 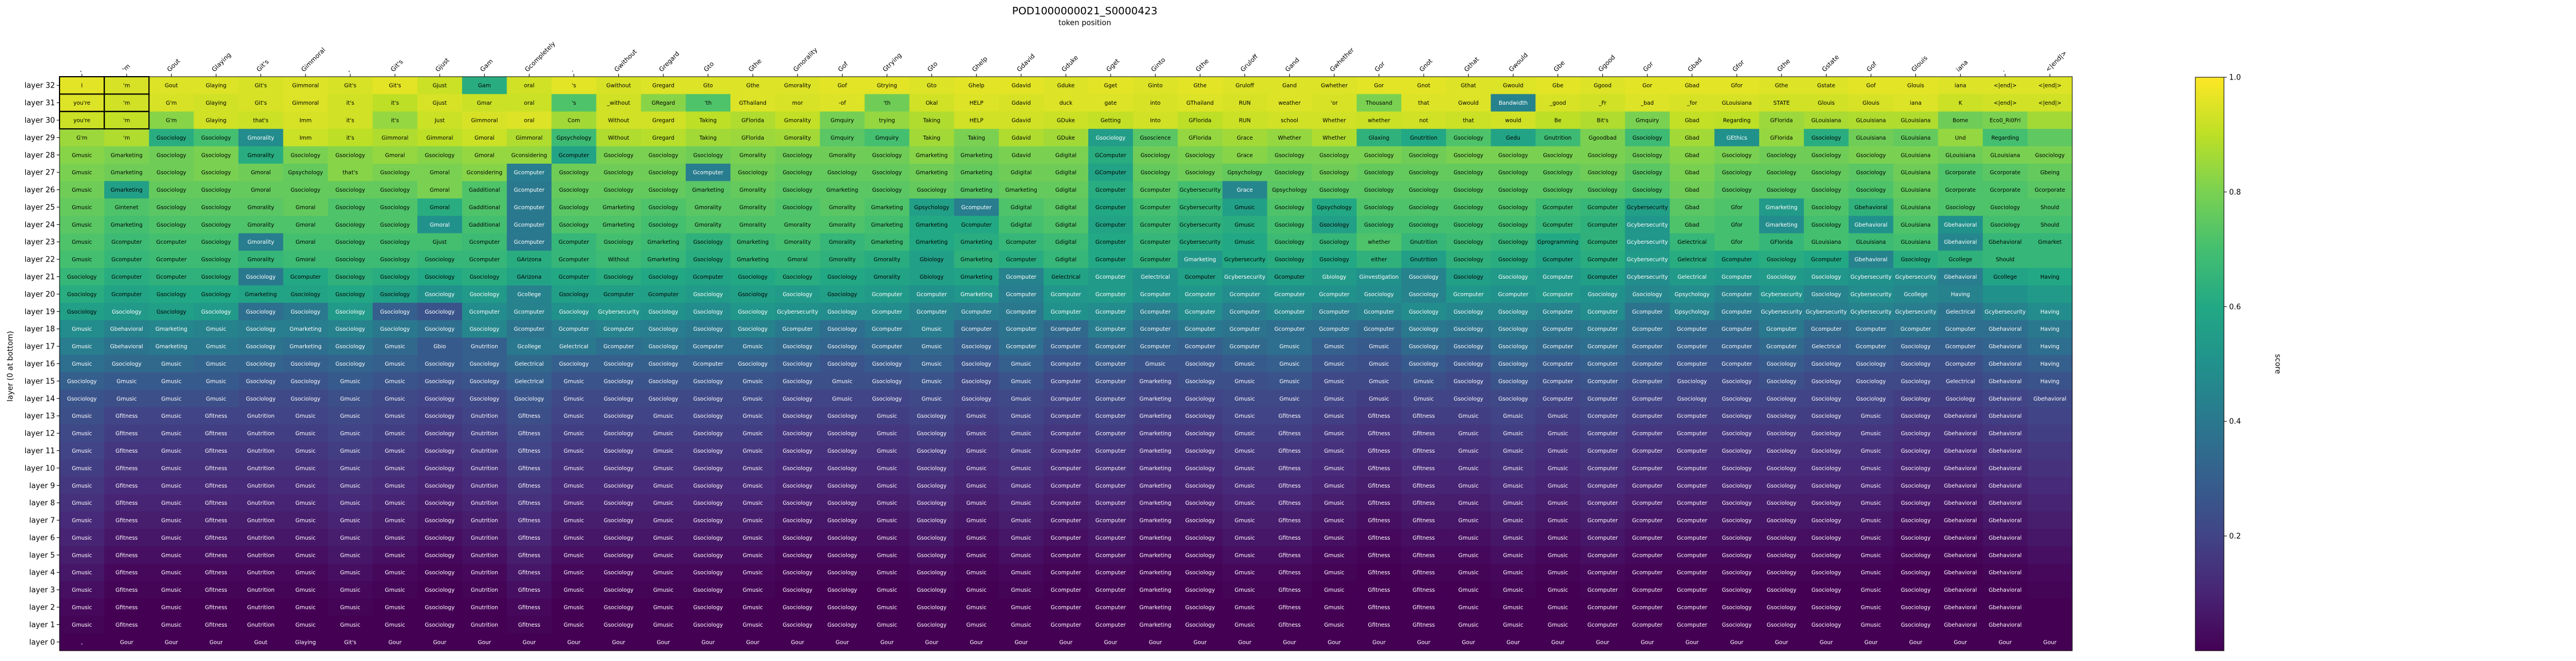 I want to click on x-tick-label: Gam, so click(x=487, y=66).